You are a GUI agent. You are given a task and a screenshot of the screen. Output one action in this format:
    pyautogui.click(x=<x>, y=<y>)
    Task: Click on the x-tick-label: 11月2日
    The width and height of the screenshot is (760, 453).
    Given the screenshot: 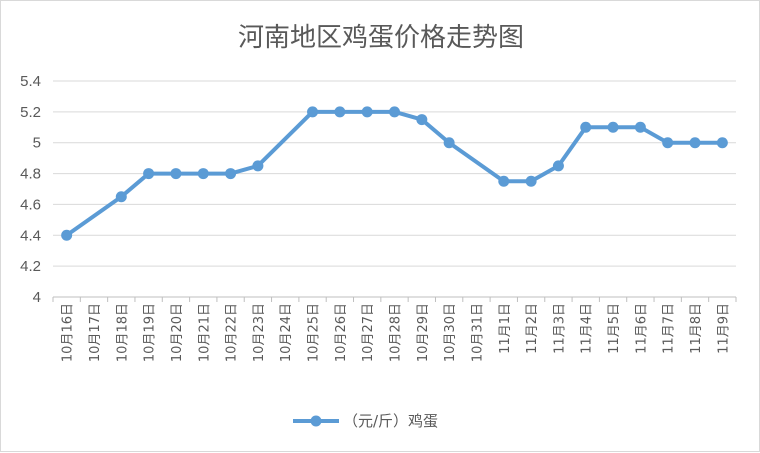 What is the action you would take?
    pyautogui.click(x=532, y=328)
    